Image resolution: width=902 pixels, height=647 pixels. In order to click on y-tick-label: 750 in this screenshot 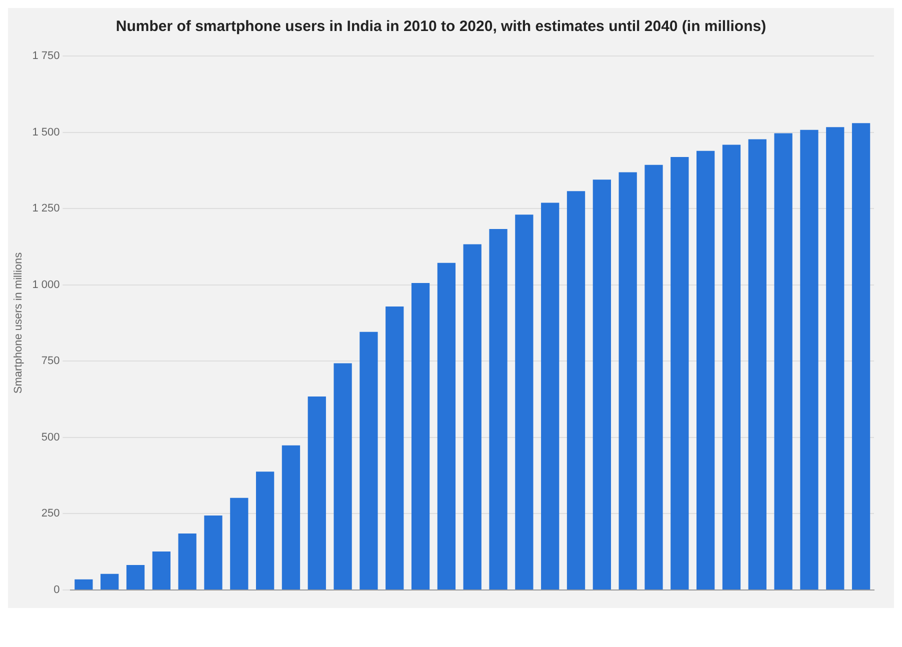, I will do `click(50, 361)`.